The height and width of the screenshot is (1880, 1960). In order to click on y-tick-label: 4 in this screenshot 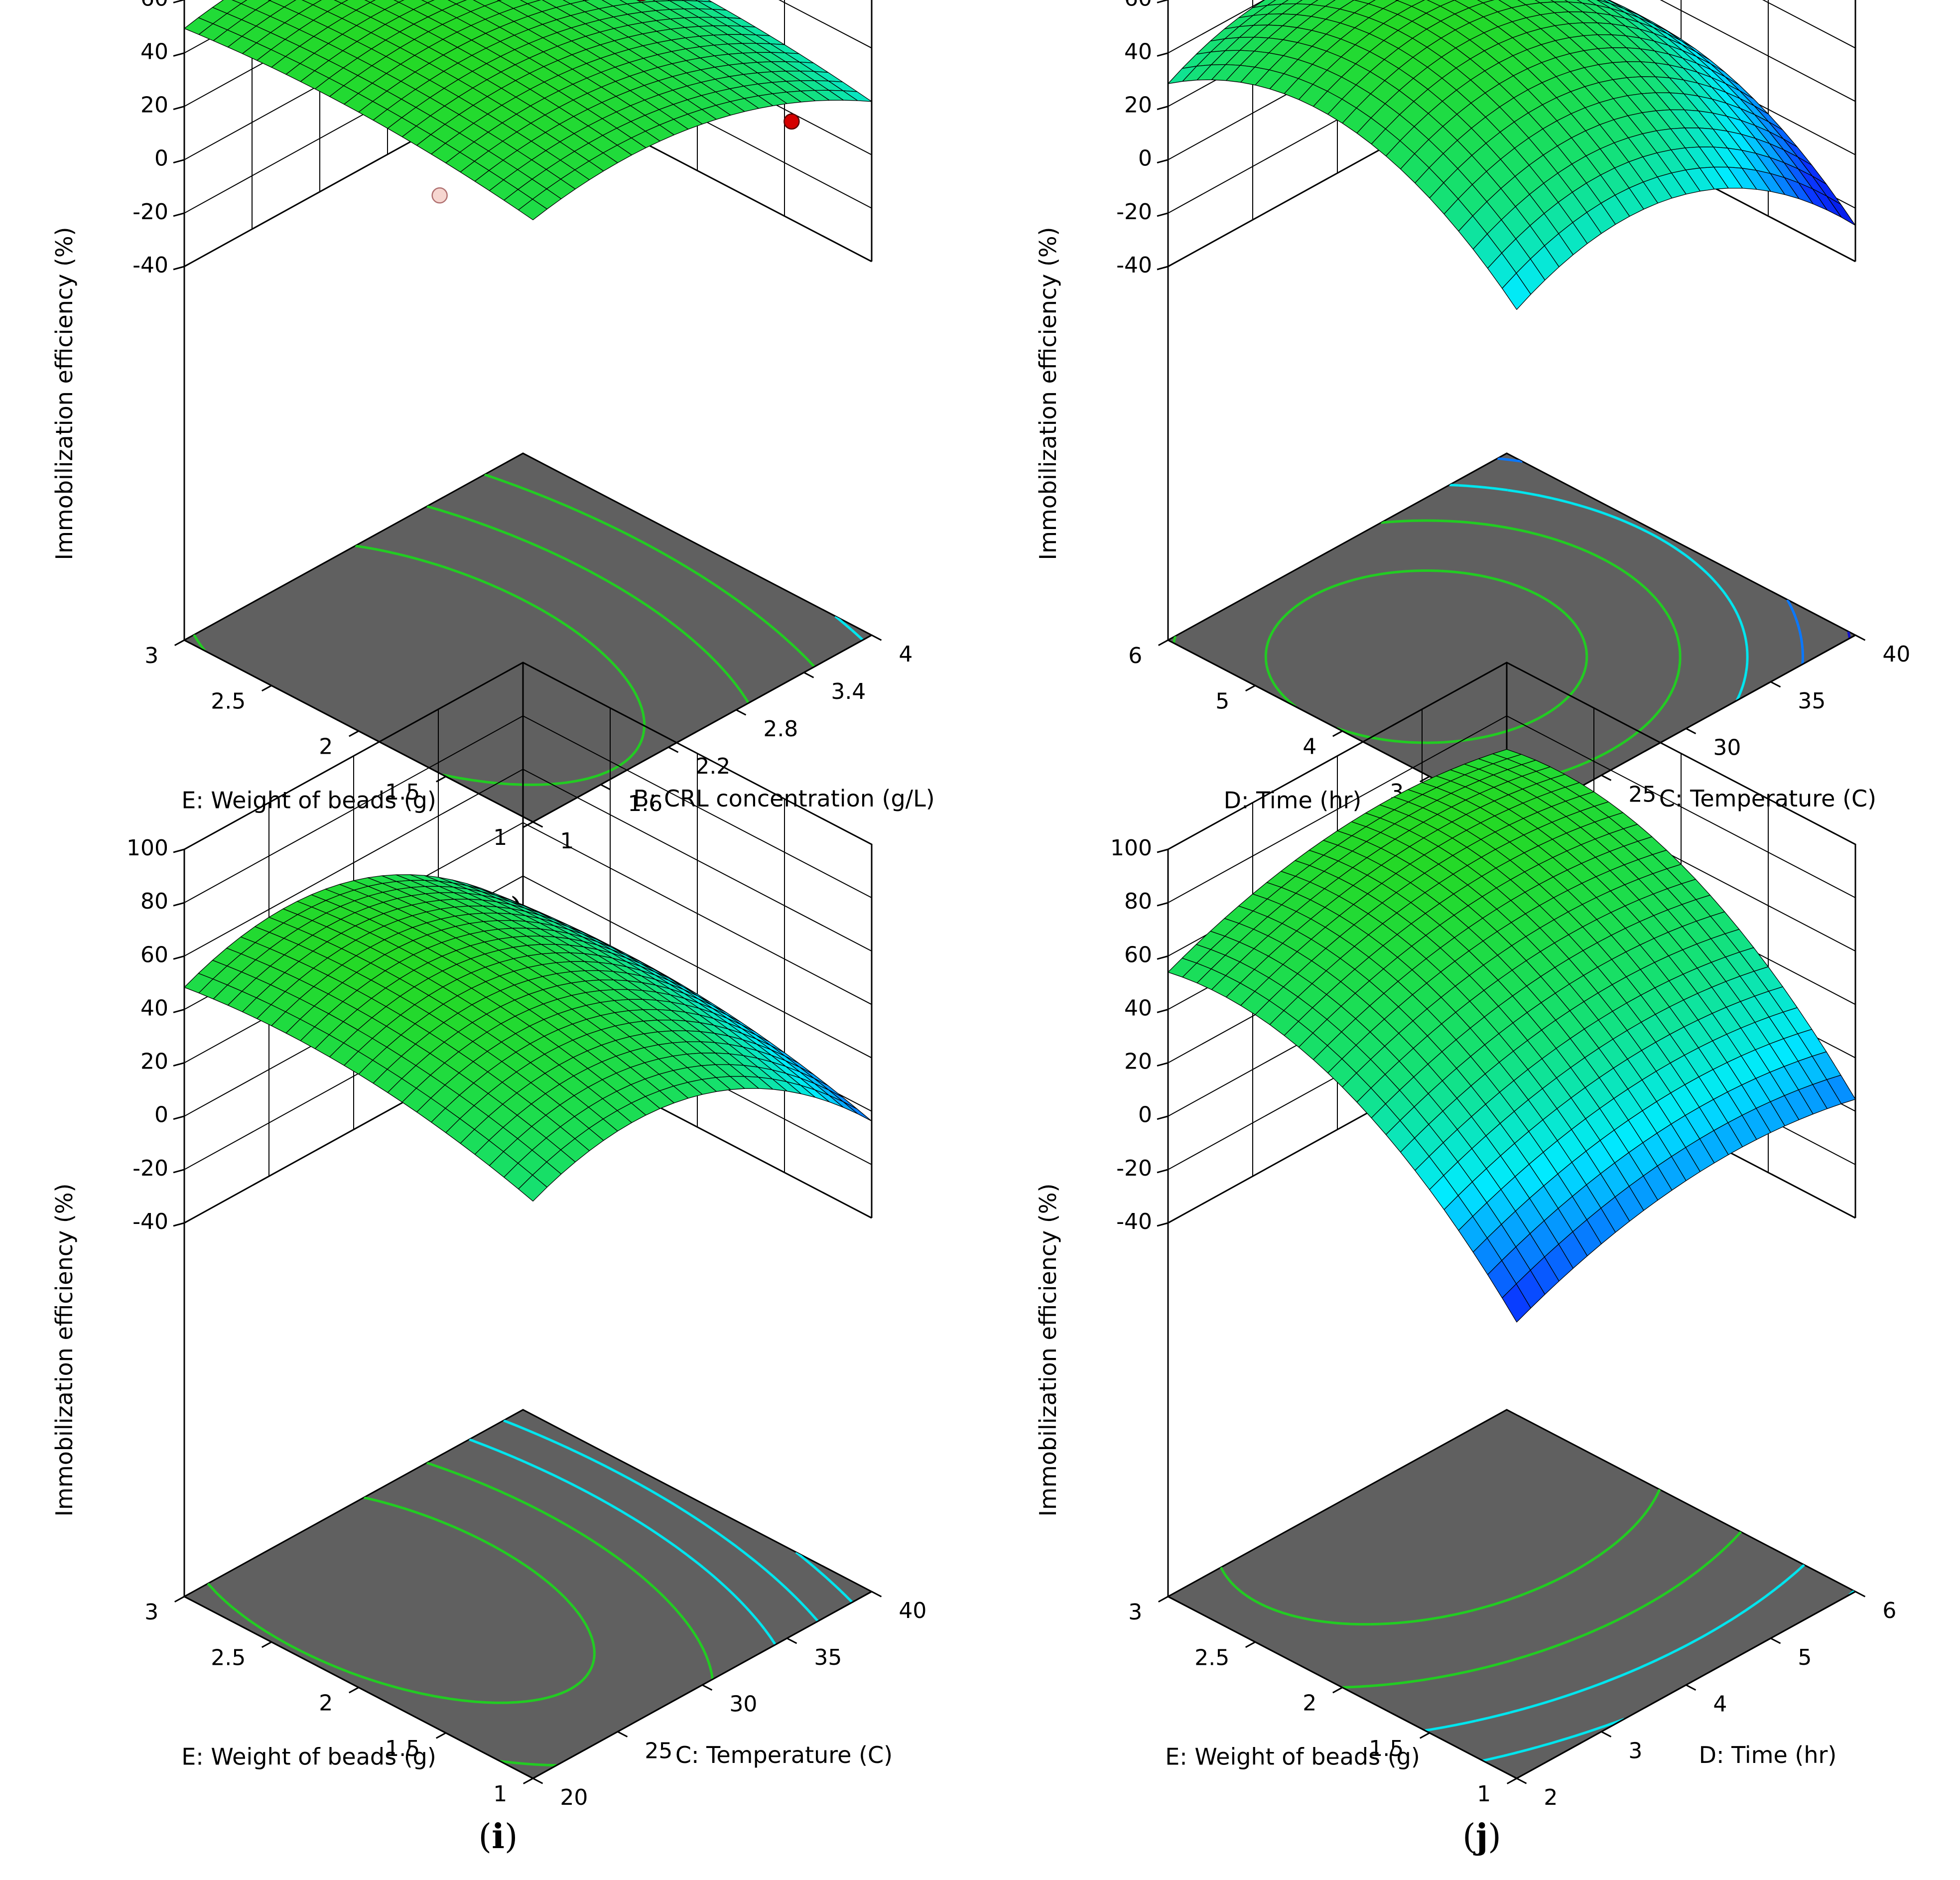, I will do `click(1309, 747)`.